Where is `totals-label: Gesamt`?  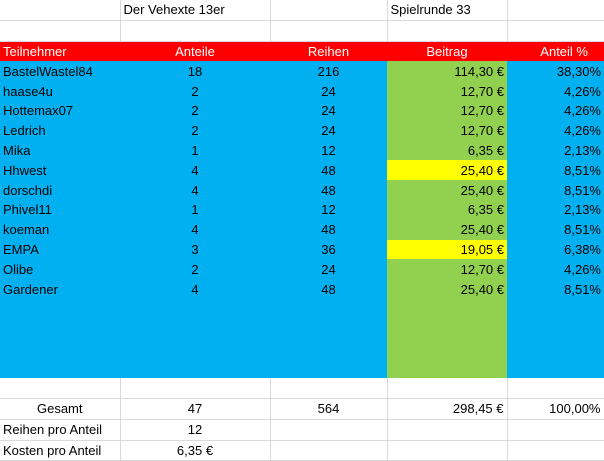 totals-label: Gesamt is located at coordinates (60, 409).